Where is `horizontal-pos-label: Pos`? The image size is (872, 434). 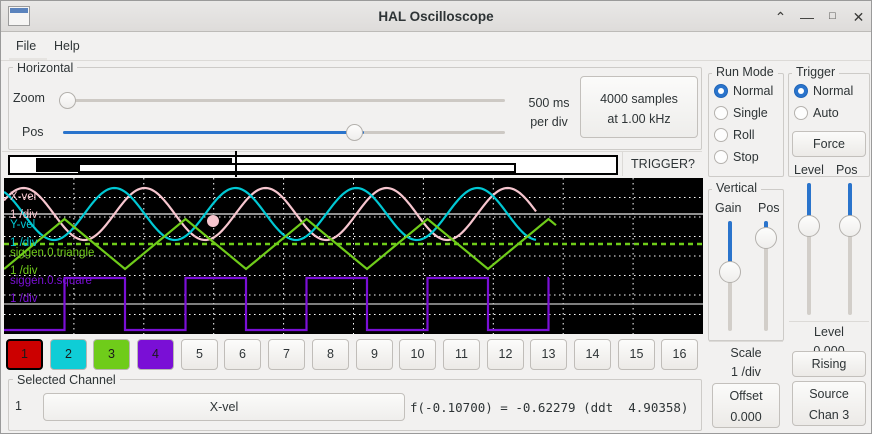 horizontal-pos-label: Pos is located at coordinates (33, 132).